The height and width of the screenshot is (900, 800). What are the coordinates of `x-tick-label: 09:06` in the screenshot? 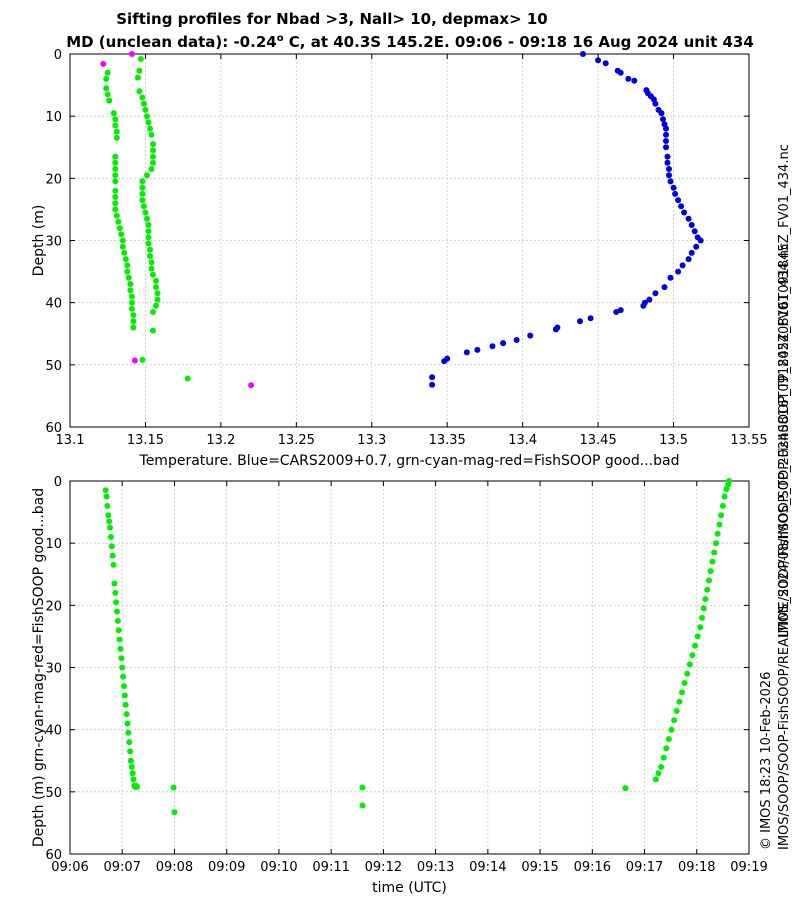 It's located at (69, 867).